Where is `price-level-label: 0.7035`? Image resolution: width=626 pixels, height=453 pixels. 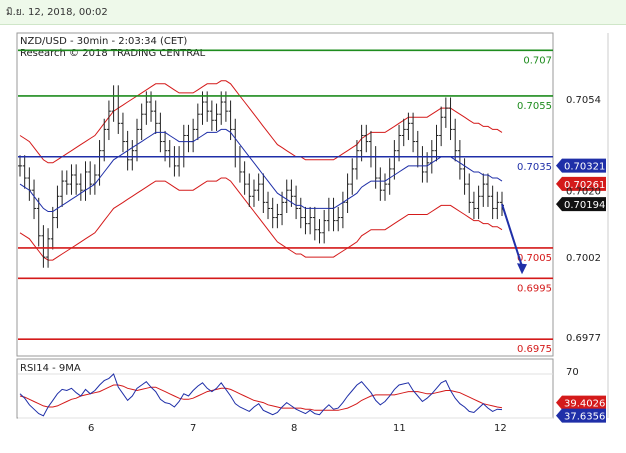 price-level-label: 0.7035 is located at coordinates (534, 167).